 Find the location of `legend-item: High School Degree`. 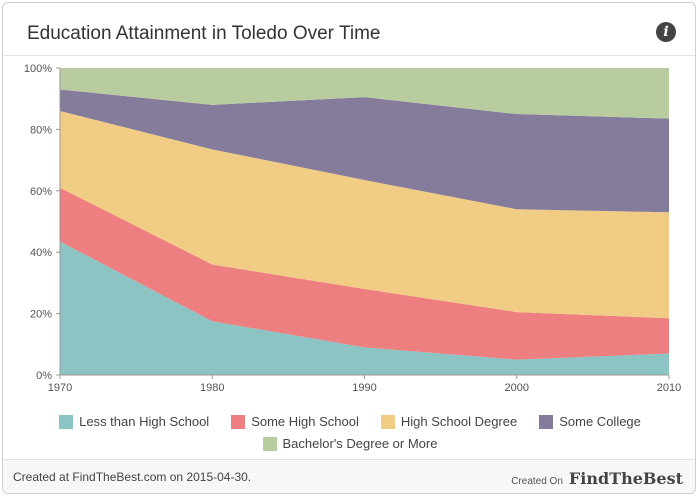

legend-item: High School Degree is located at coordinates (449, 422).